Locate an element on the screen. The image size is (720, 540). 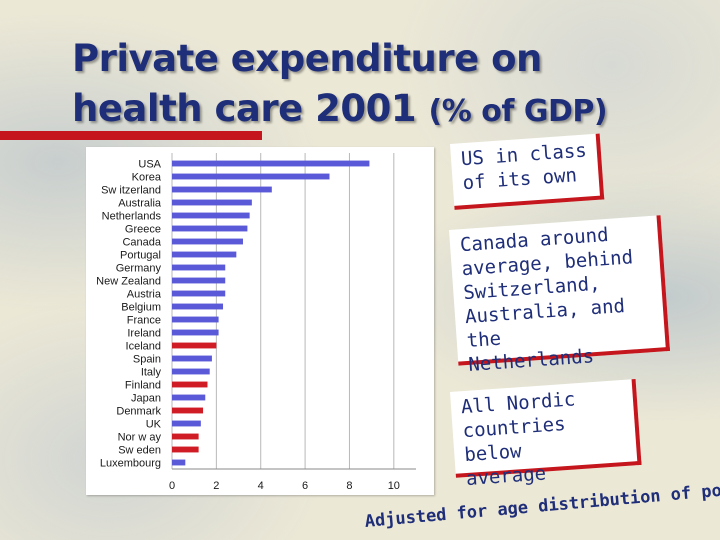
x-tick-label: 6 is located at coordinates (305, 486).